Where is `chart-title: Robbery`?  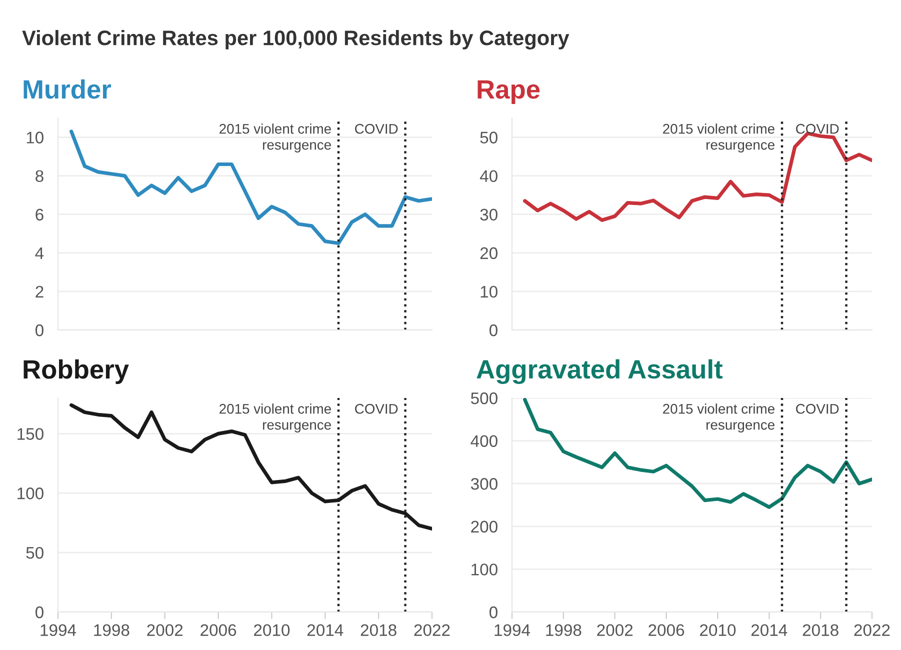
chart-title: Robbery is located at coordinates (76, 371).